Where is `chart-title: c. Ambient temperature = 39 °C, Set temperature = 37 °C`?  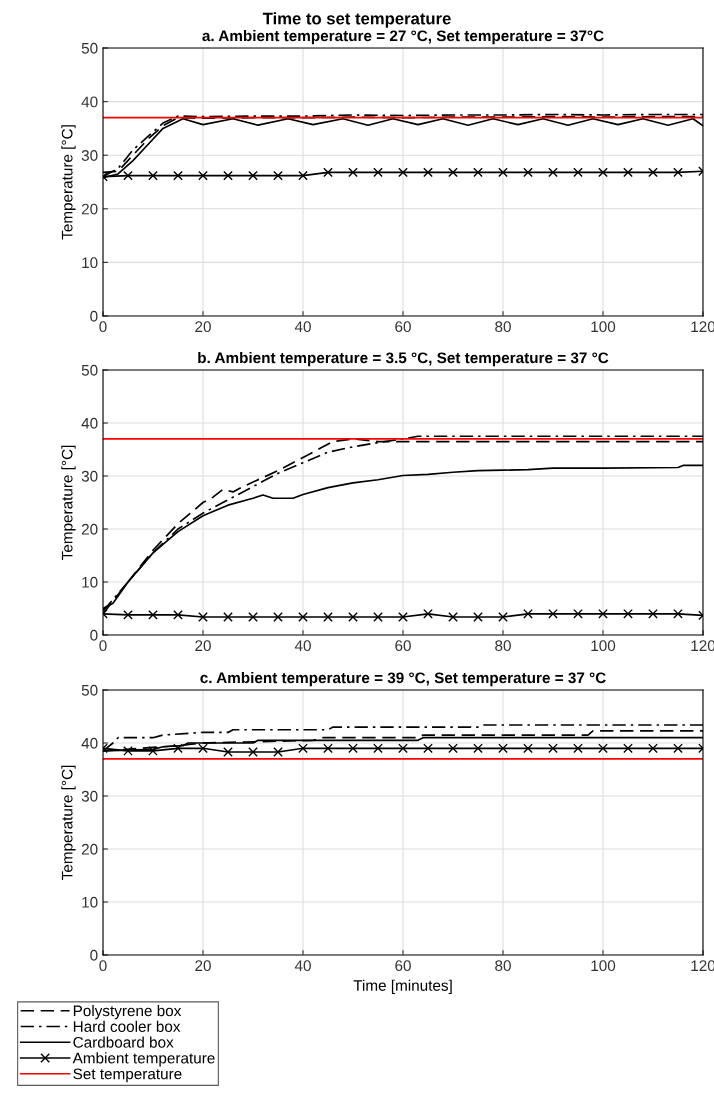 chart-title: c. Ambient temperature = 39 °C, Set temperature = 37 °C is located at coordinates (403, 679).